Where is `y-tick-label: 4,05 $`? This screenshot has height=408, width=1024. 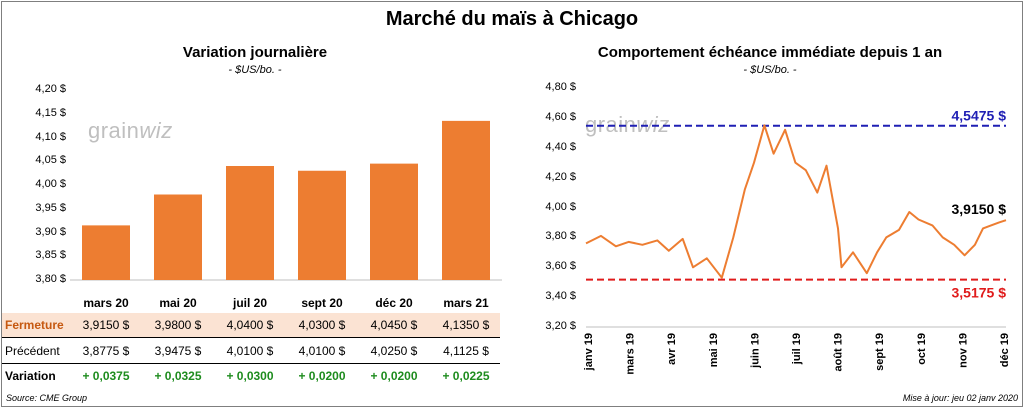
y-tick-label: 4,05 $ is located at coordinates (50, 160).